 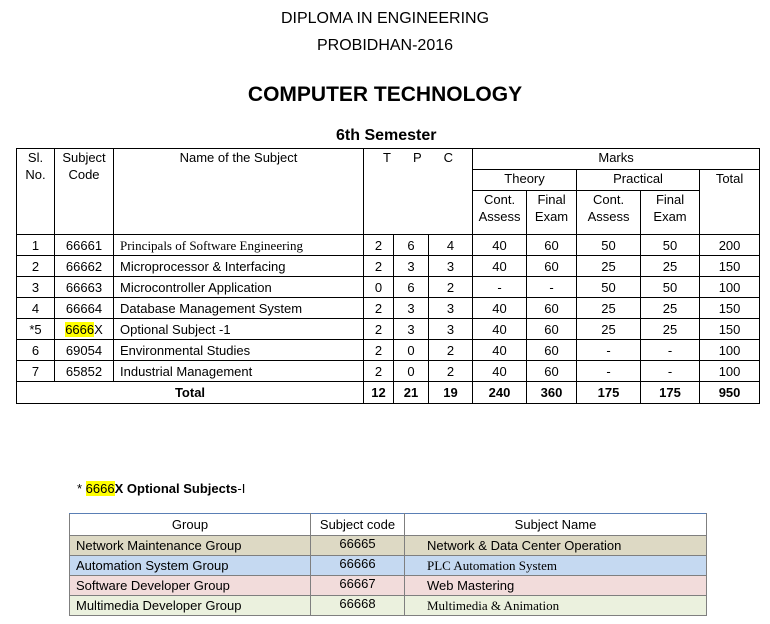 What do you see at coordinates (387, 157) in the screenshot?
I see `t-header: T` at bounding box center [387, 157].